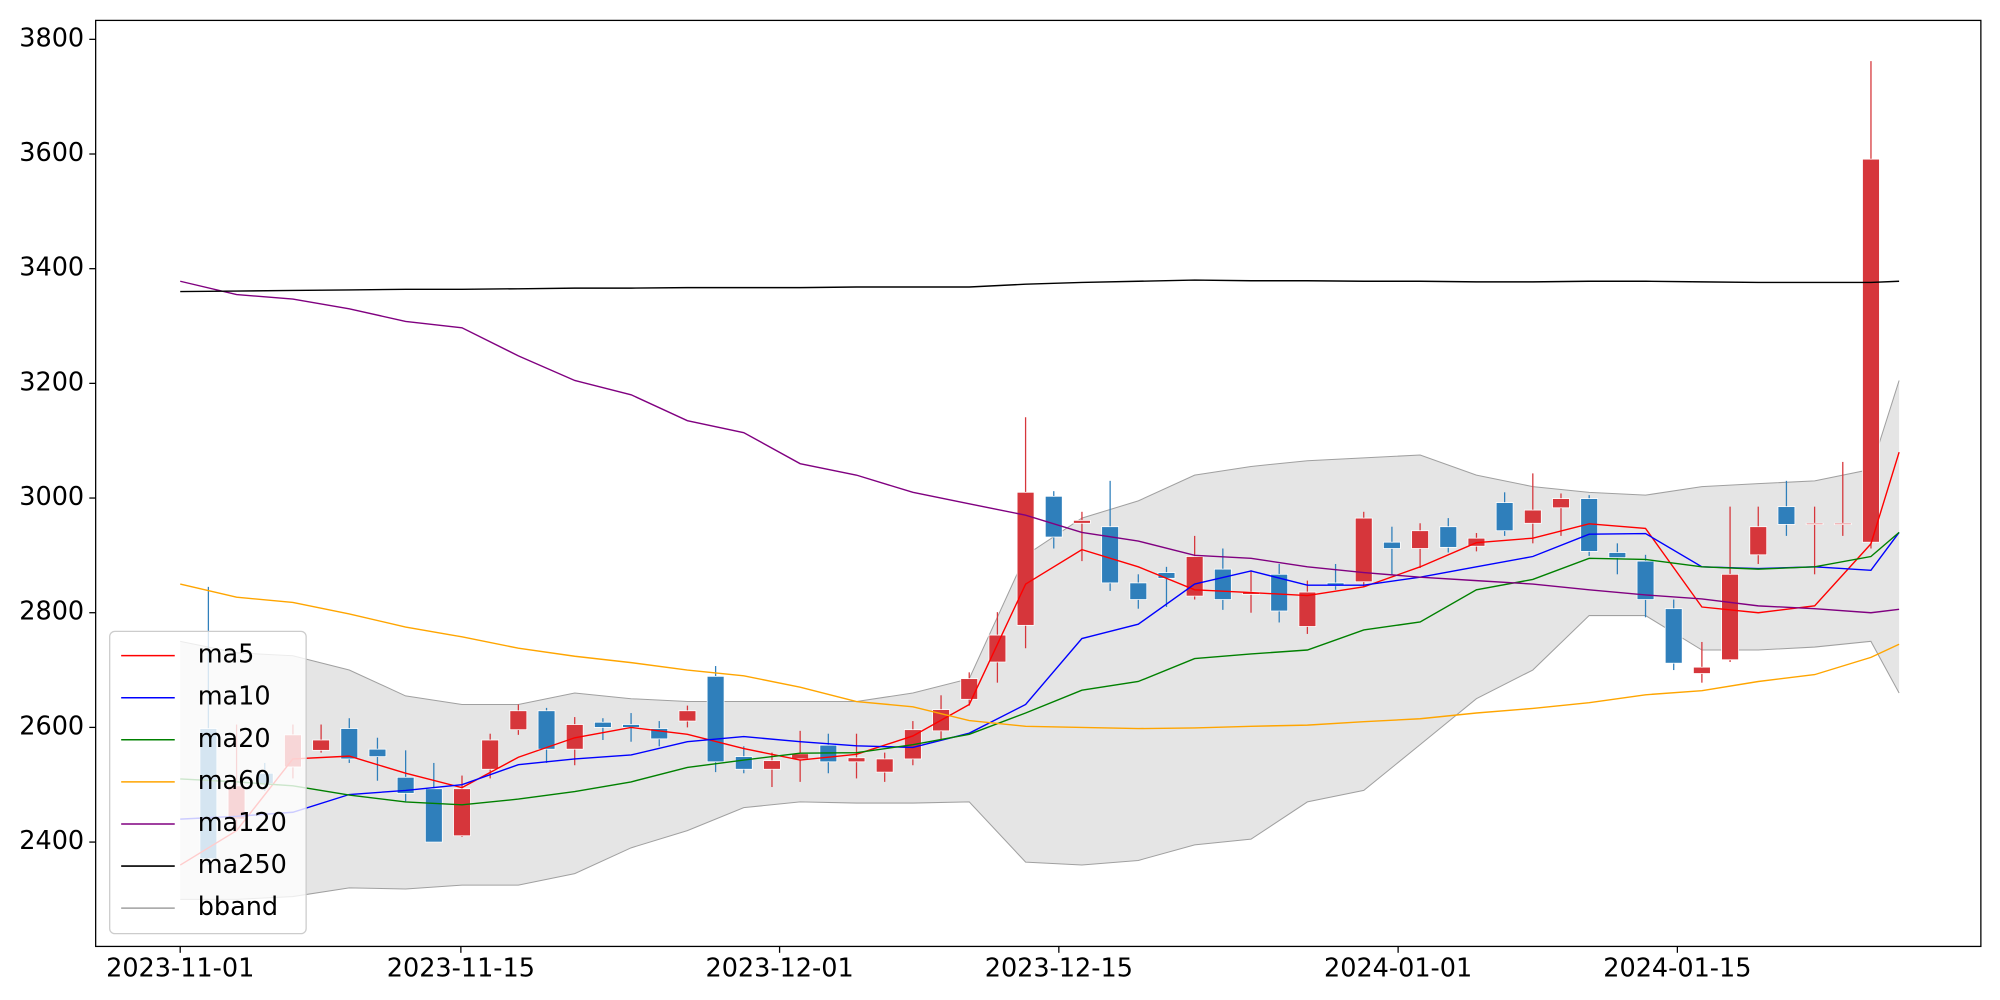 This screenshot has height=1000, width=2000. Describe the element at coordinates (51, 268) in the screenshot. I see `y-tick-label: 3400` at that location.